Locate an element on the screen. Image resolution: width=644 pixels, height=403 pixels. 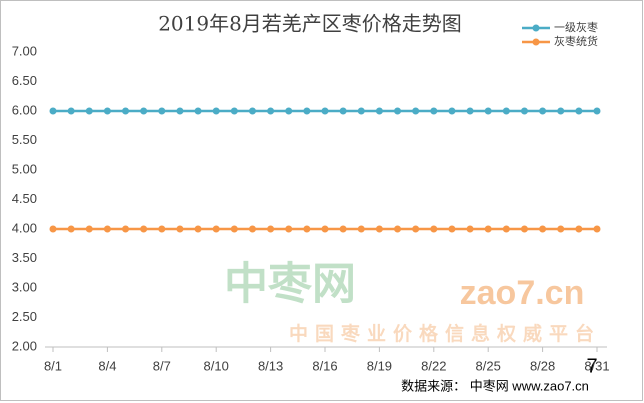
x-tick-label: 8/4 is located at coordinates (107, 365).